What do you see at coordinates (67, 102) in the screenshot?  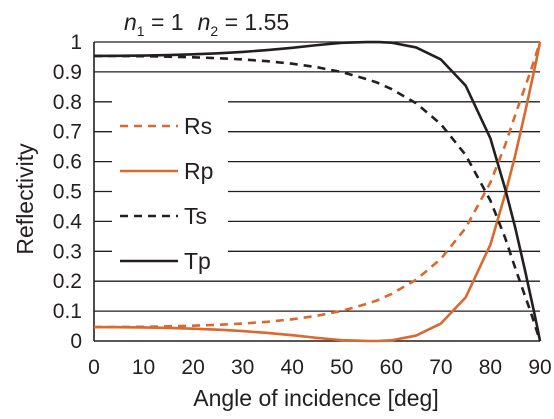 I see `y-tick-label-0.8: 0.8` at bounding box center [67, 102].